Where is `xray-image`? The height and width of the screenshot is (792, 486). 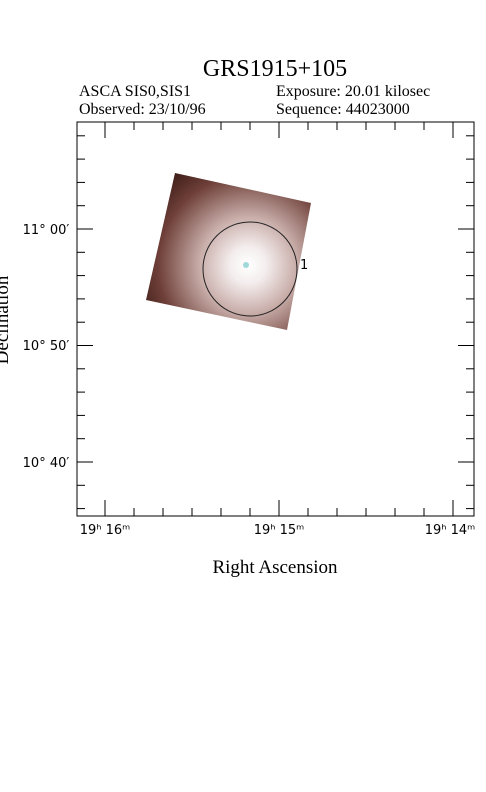 xray-image is located at coordinates (228, 251).